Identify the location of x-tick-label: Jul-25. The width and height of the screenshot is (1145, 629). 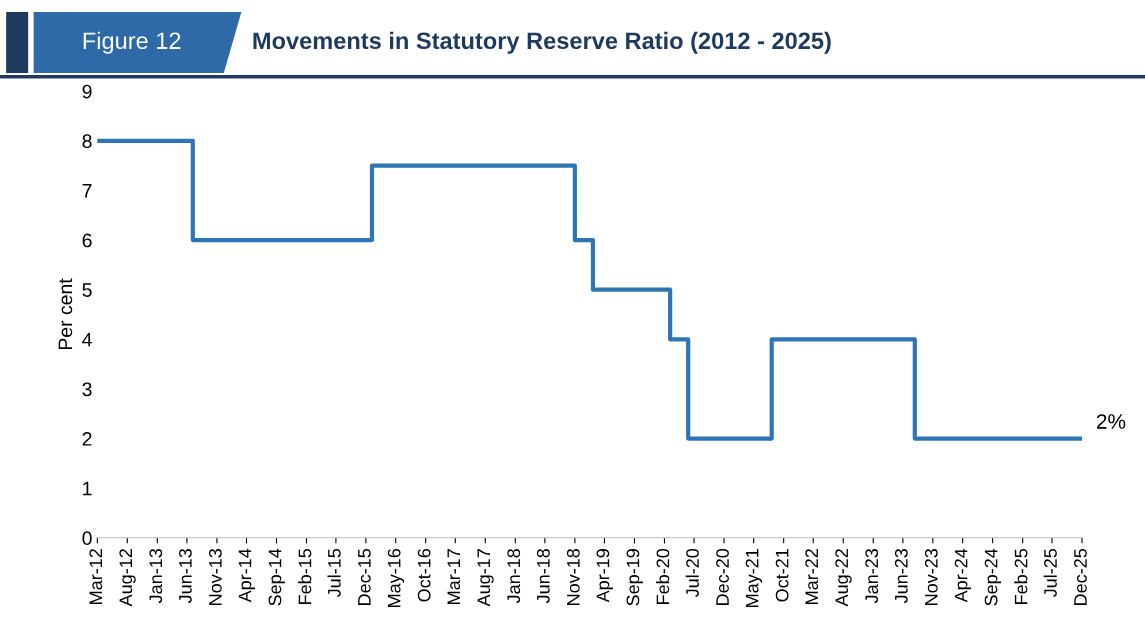
(1050, 573).